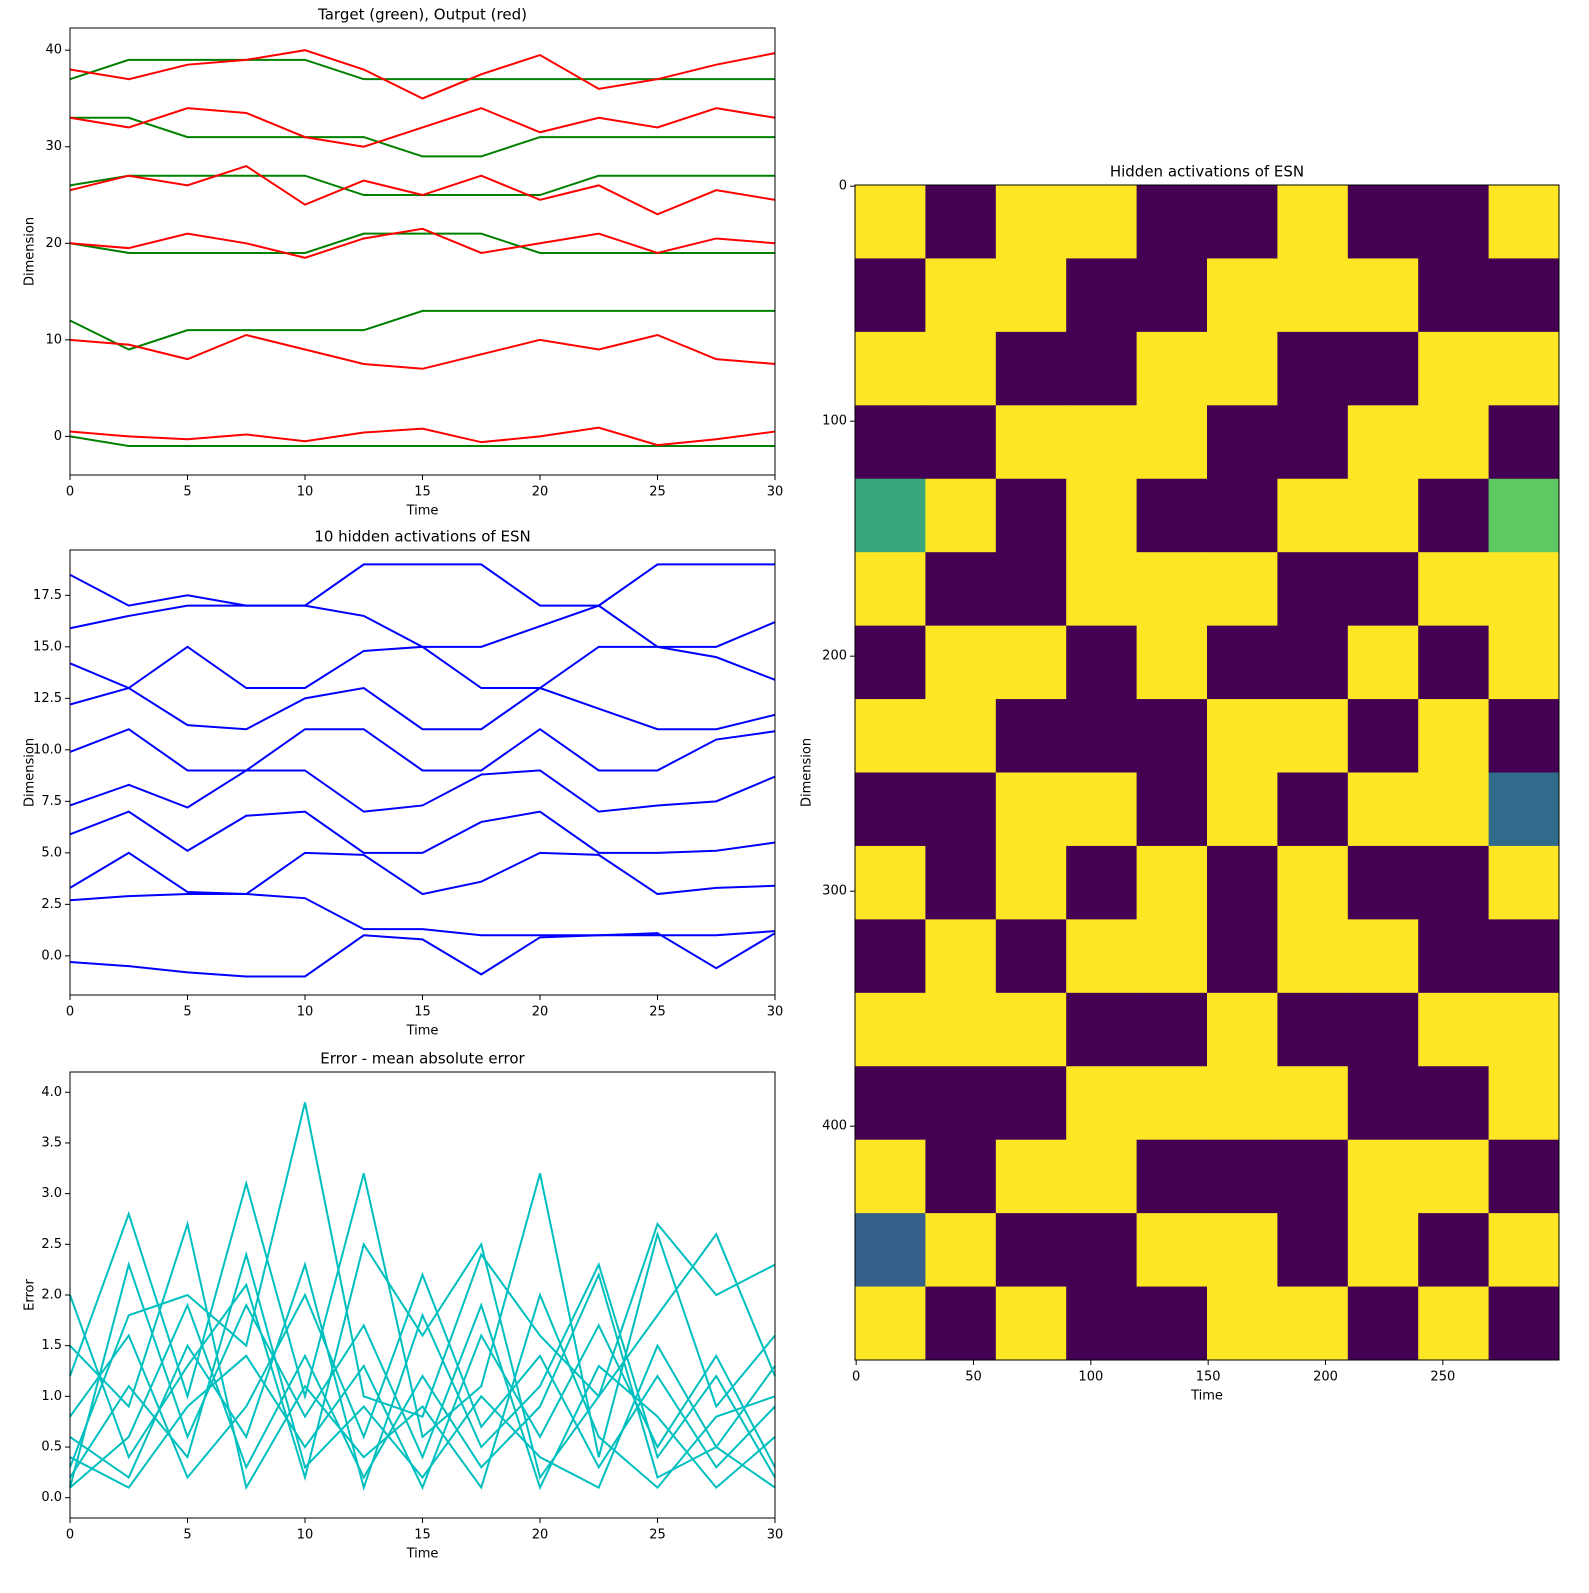 The width and height of the screenshot is (1589, 1593). What do you see at coordinates (51, 1396) in the screenshot?
I see `y-tick-label: 1.0` at bounding box center [51, 1396].